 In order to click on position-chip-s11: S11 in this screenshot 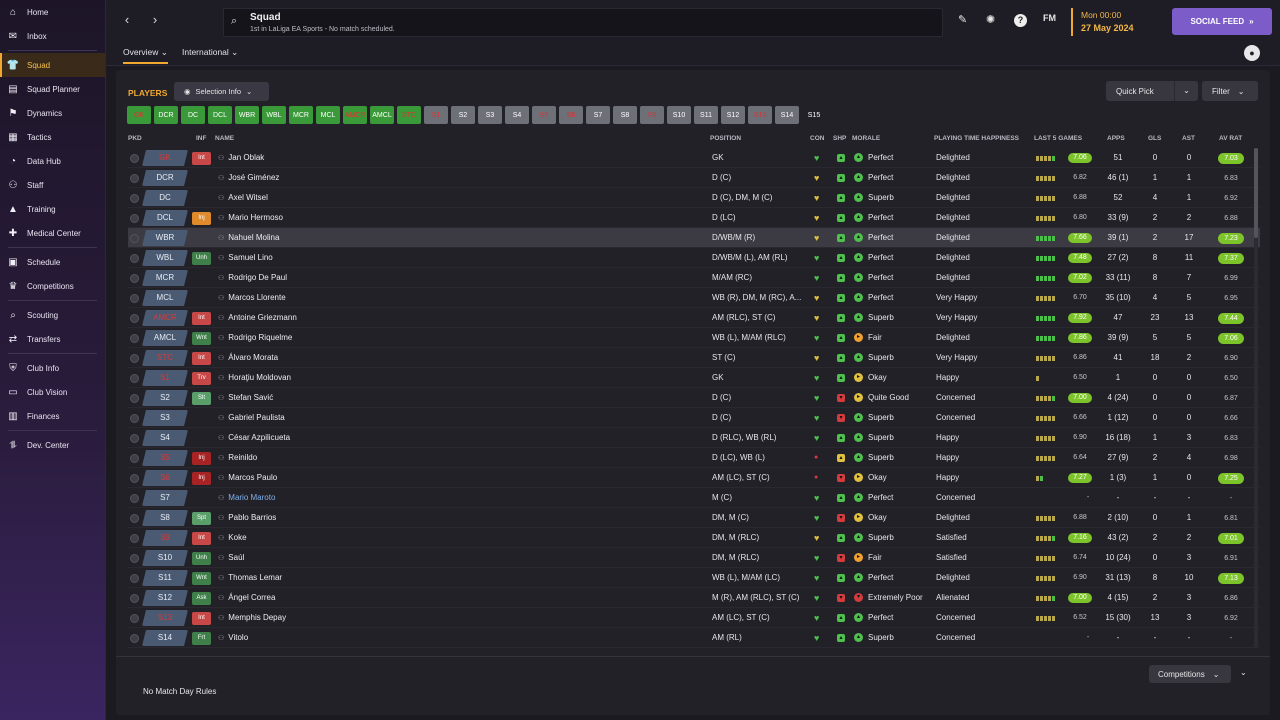, I will do `click(706, 115)`.